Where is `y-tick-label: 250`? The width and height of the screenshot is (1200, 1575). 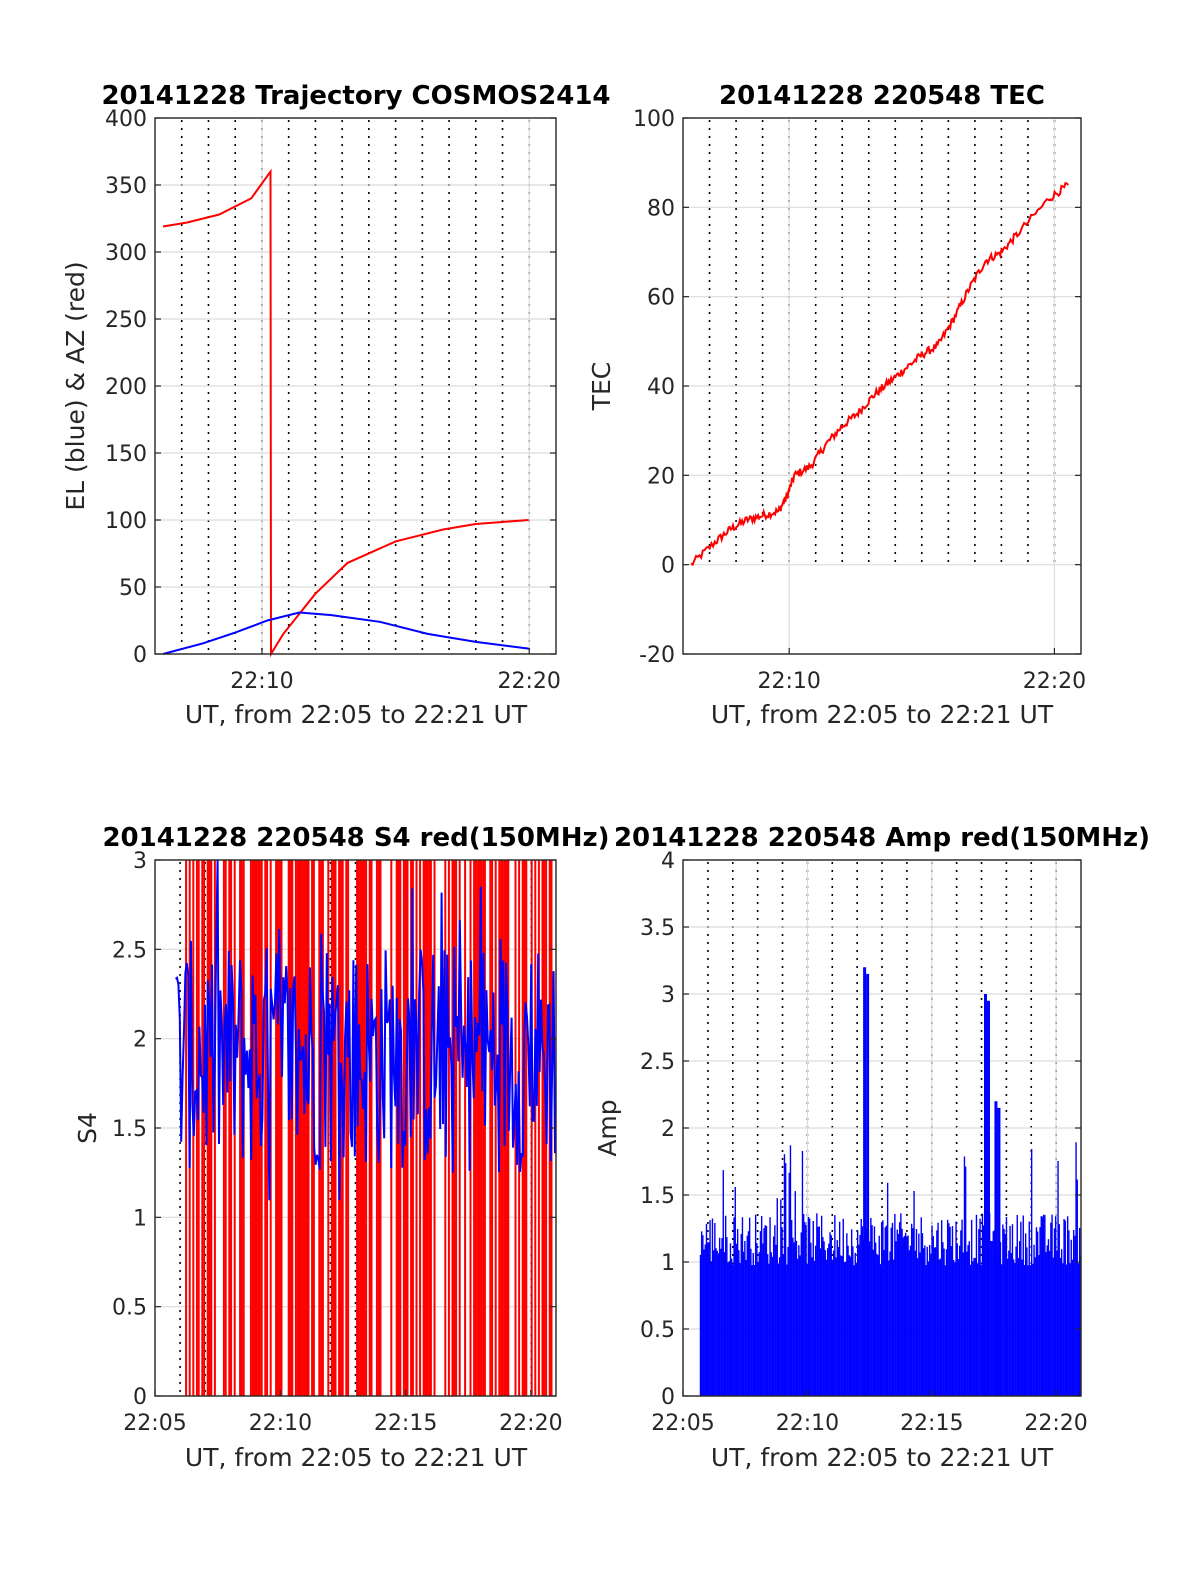
y-tick-label: 250 is located at coordinates (126, 320).